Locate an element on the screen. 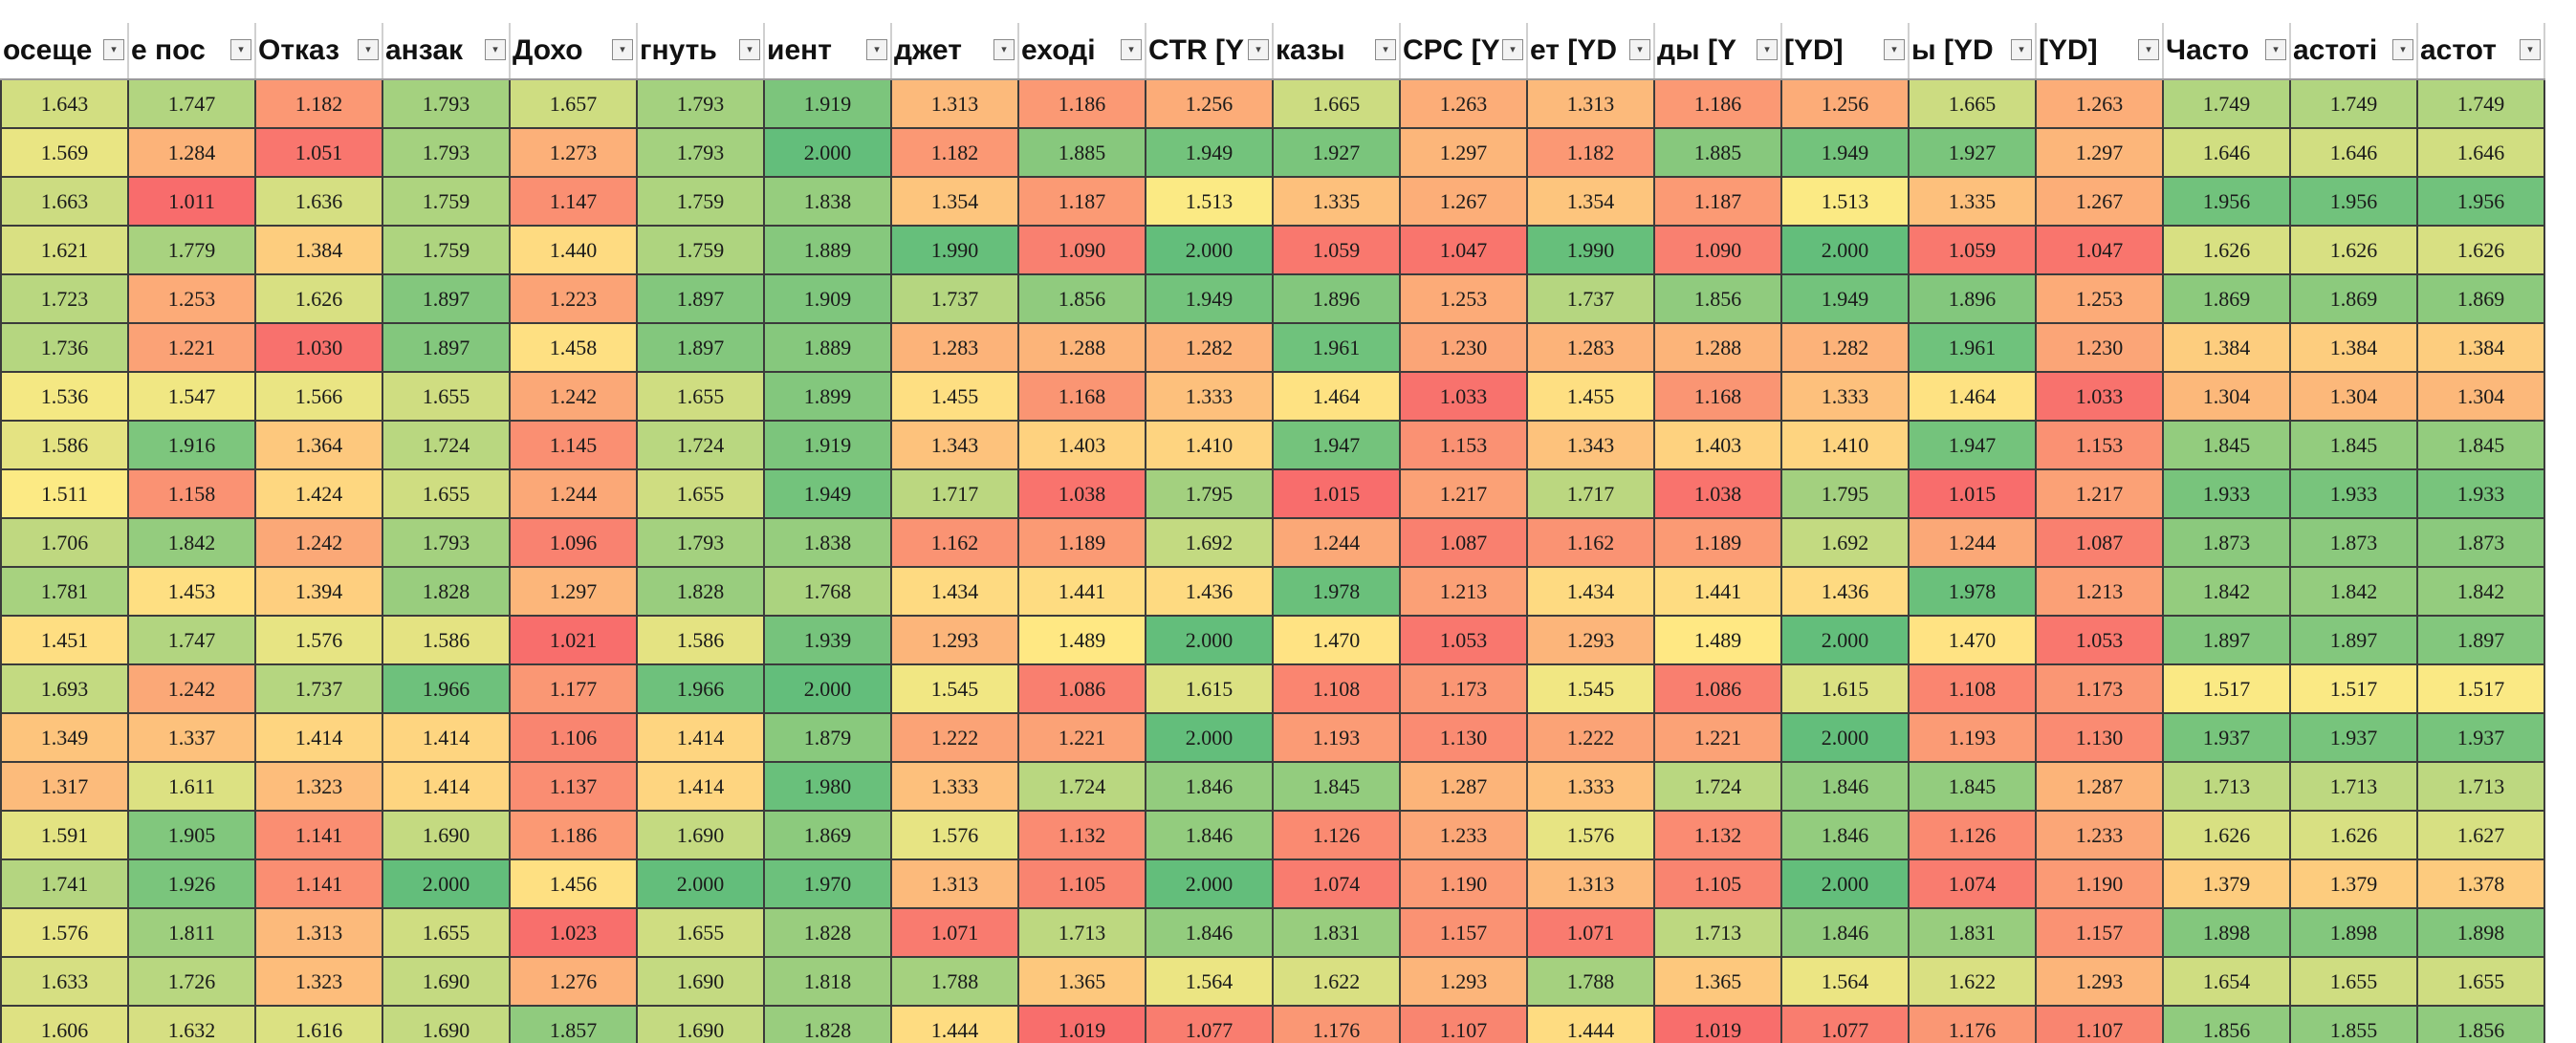 The height and width of the screenshot is (1043, 2576). table-cell: 1.633 is located at coordinates (64, 981).